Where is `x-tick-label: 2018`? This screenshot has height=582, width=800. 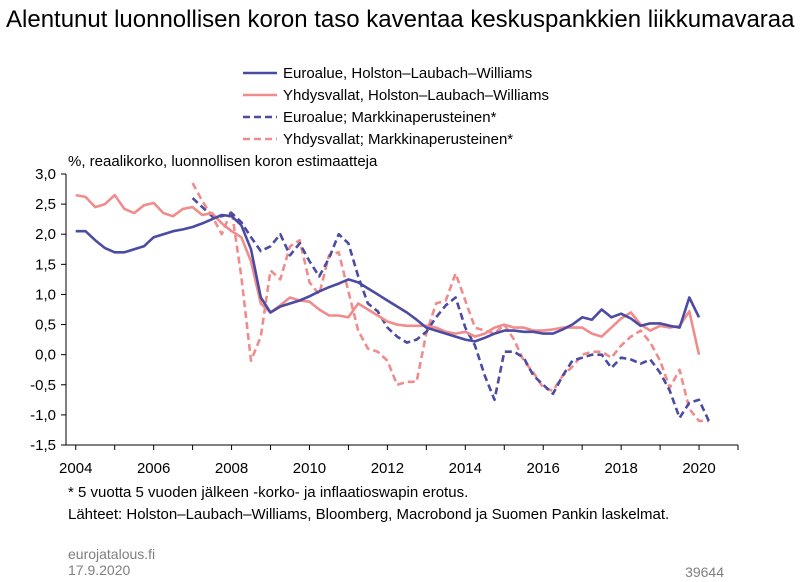
x-tick-label: 2018 is located at coordinates (620, 468).